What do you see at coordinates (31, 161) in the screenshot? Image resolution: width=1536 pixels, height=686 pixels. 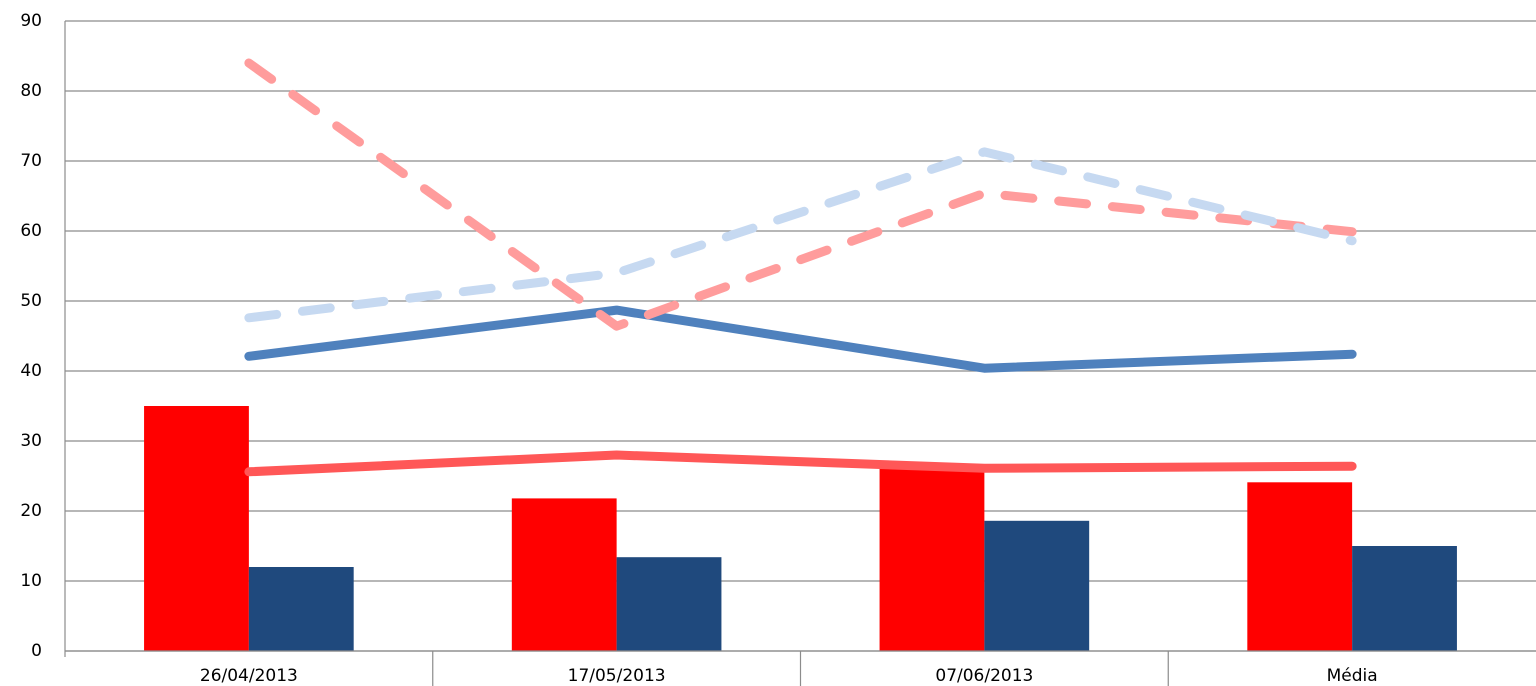 I see `y-tick-label: 70` at bounding box center [31, 161].